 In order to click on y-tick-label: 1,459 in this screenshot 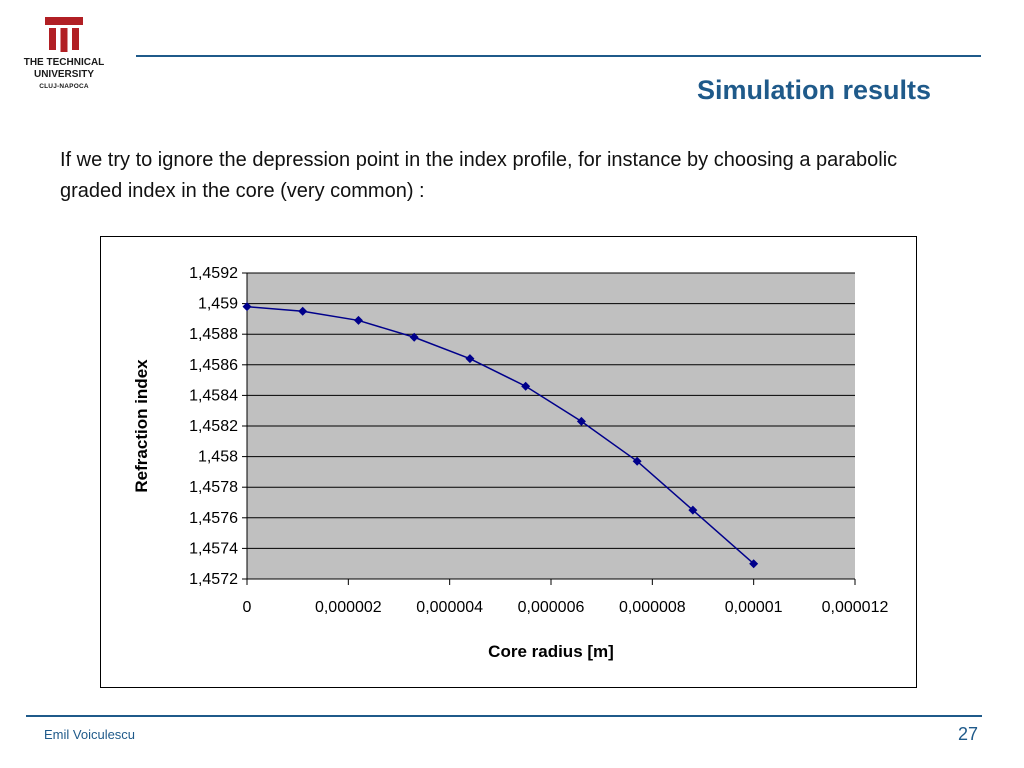, I will do `click(218, 304)`.